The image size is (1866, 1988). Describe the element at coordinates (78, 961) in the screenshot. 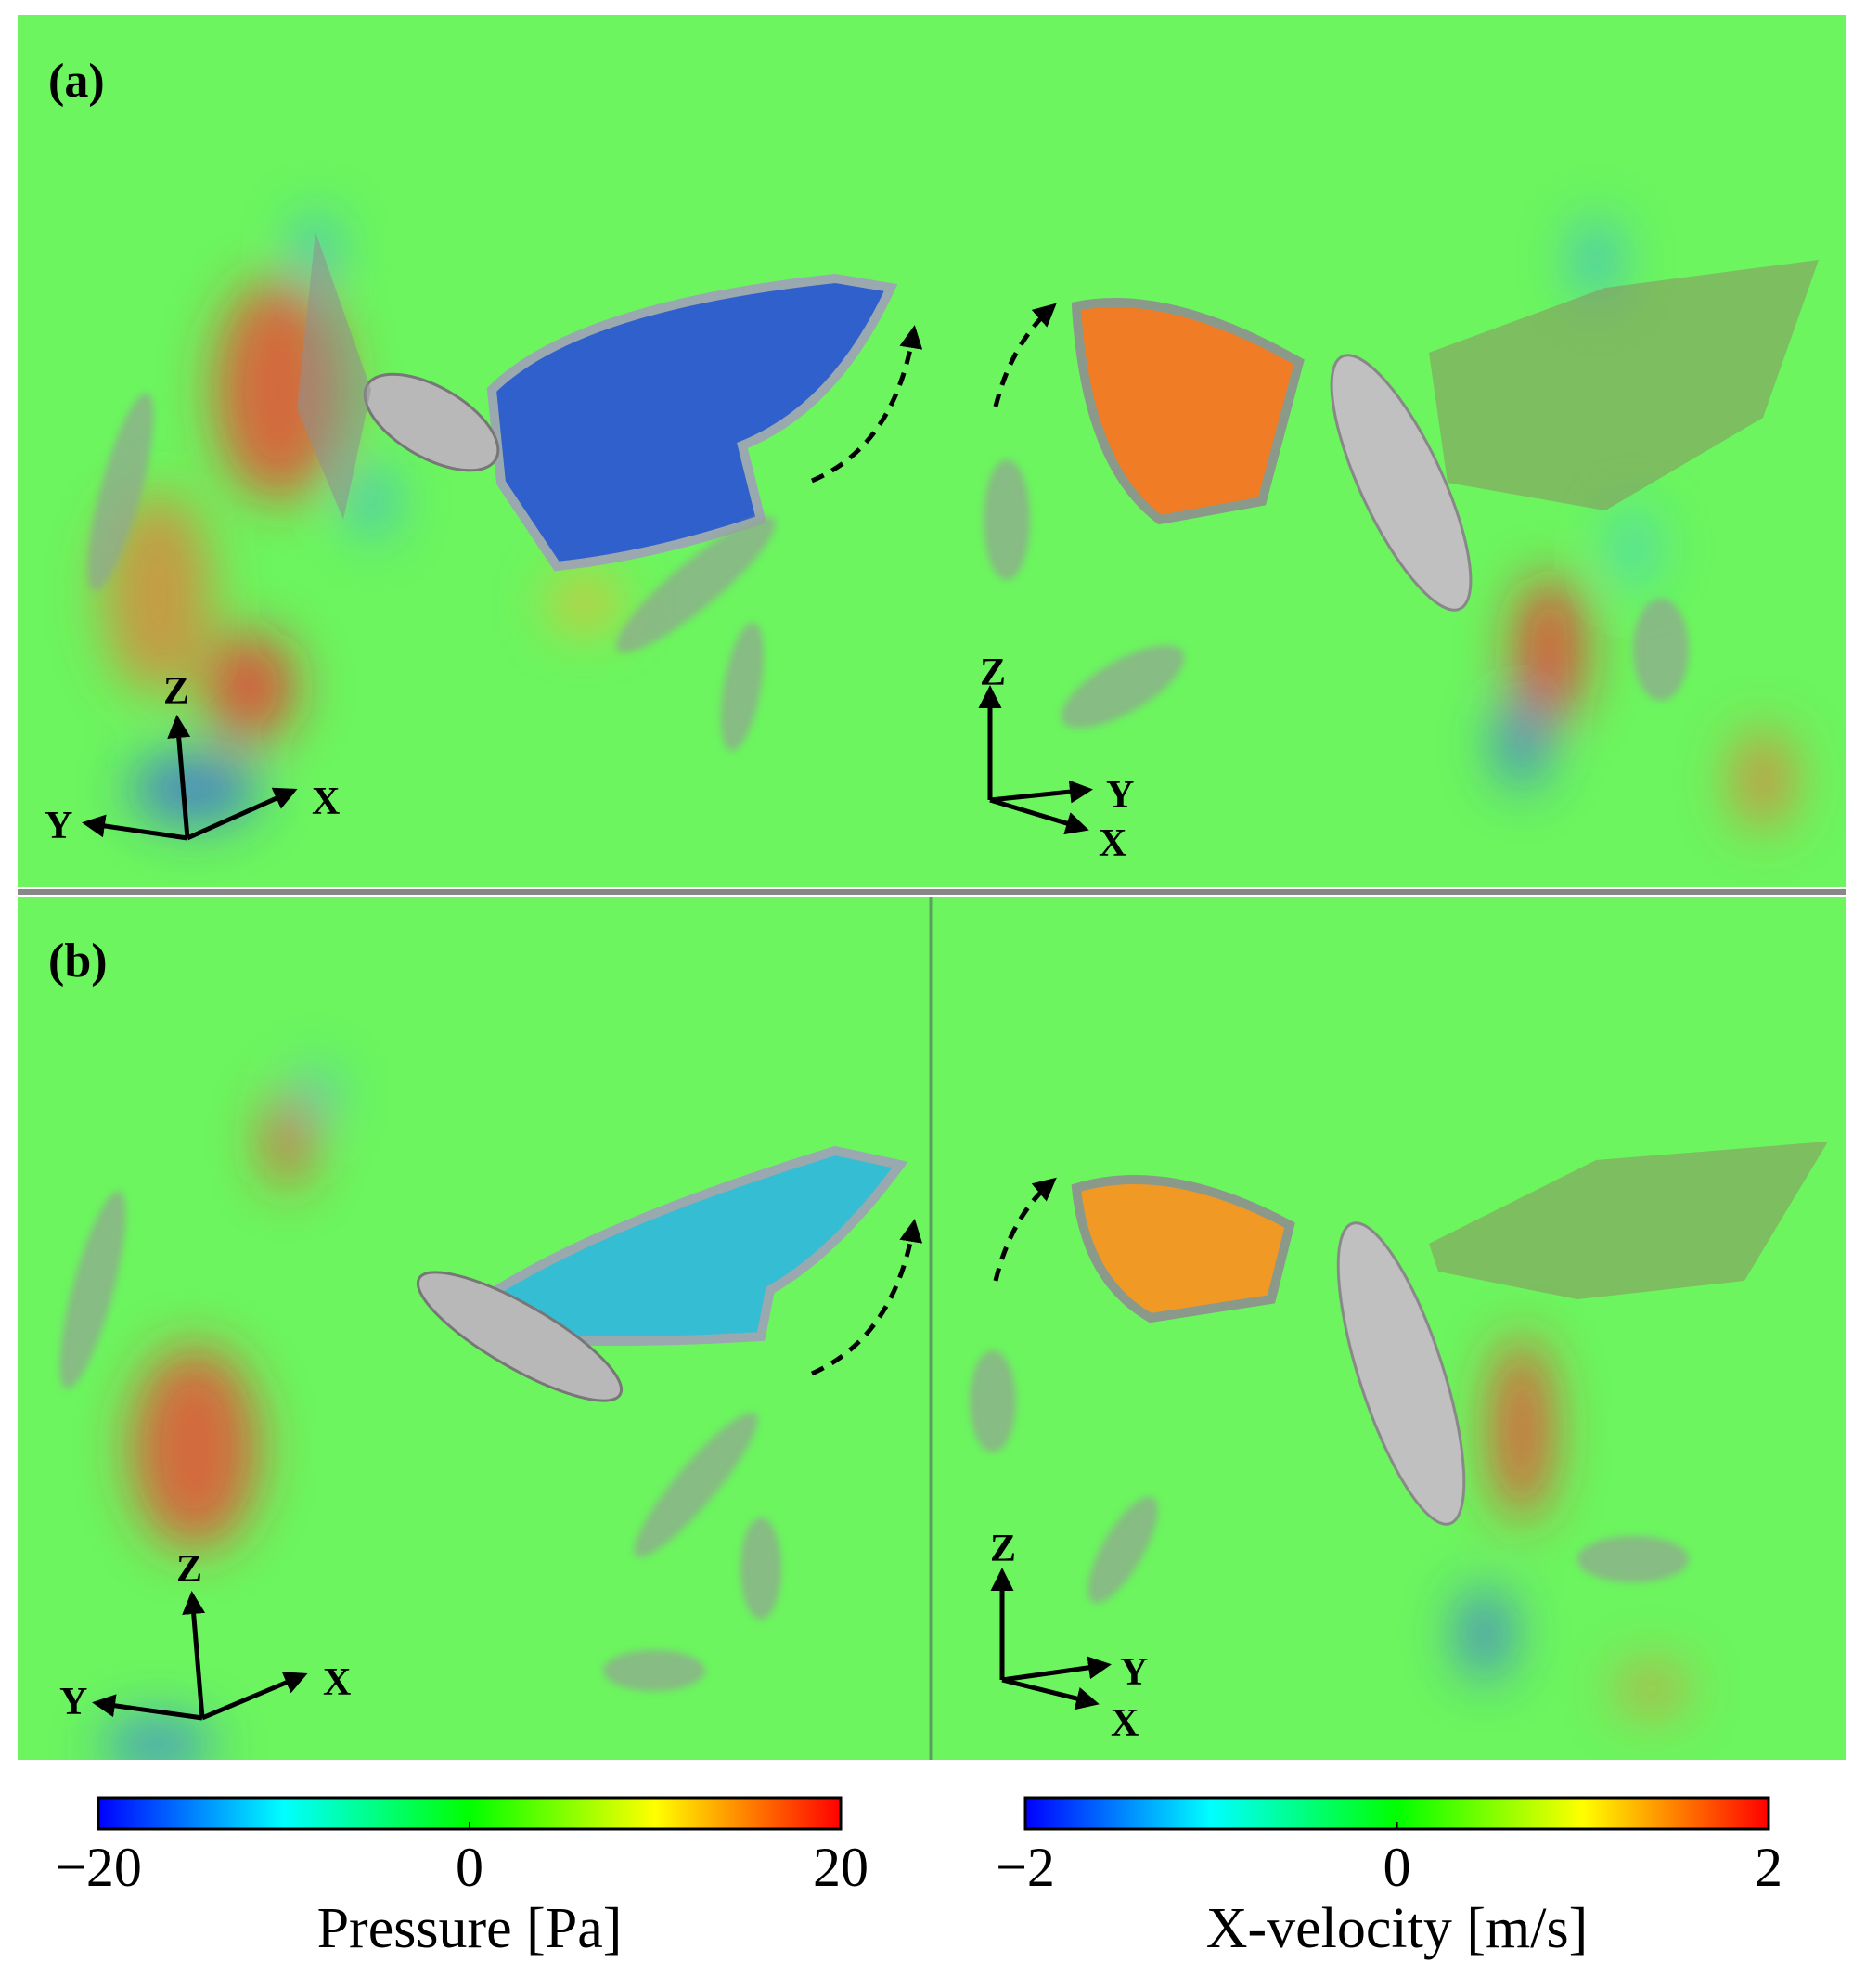

I see `panel-label: (b)` at that location.